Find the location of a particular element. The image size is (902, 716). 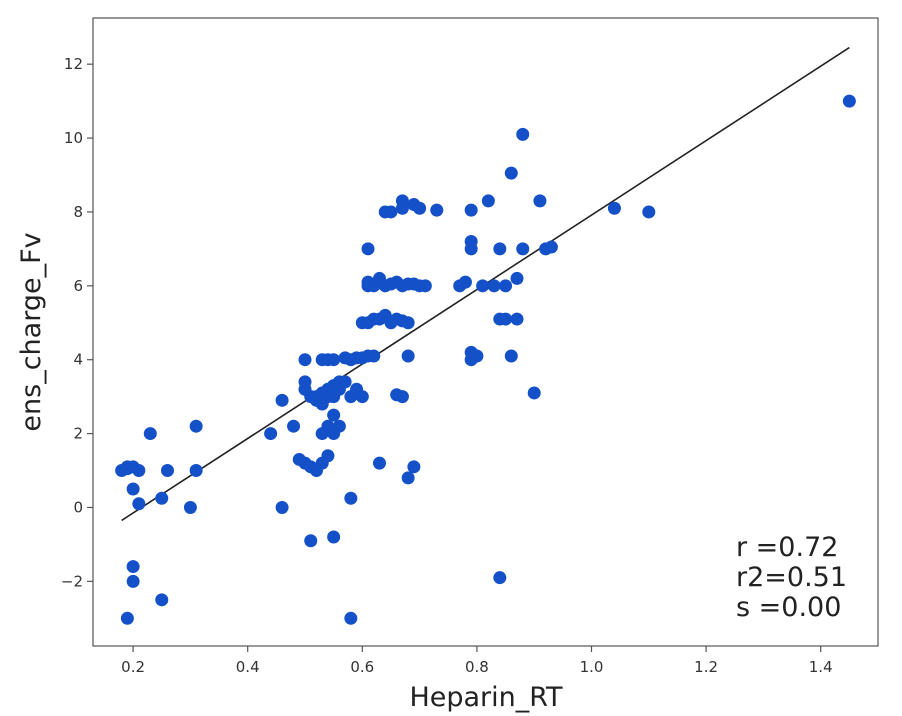

y-axis-ticks: −2 0 2 4 6 8 10 12 is located at coordinates (77, 322).